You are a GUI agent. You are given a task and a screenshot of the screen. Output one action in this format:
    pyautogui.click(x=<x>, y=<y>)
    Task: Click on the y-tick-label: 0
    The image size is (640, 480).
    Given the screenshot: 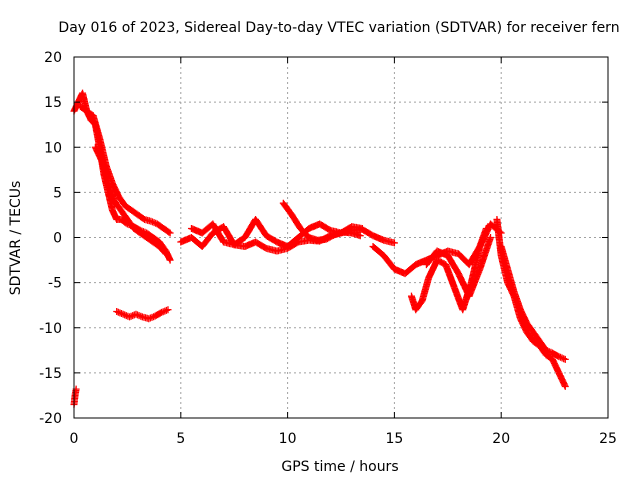 What is the action you would take?
    pyautogui.click(x=57, y=239)
    